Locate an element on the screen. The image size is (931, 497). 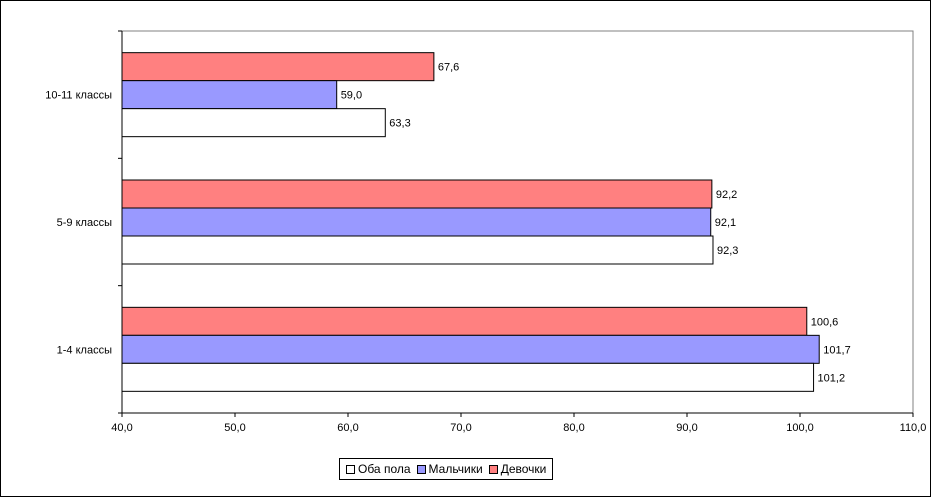
legend: Оба пола Мальчики Девочки is located at coordinates (446, 469).